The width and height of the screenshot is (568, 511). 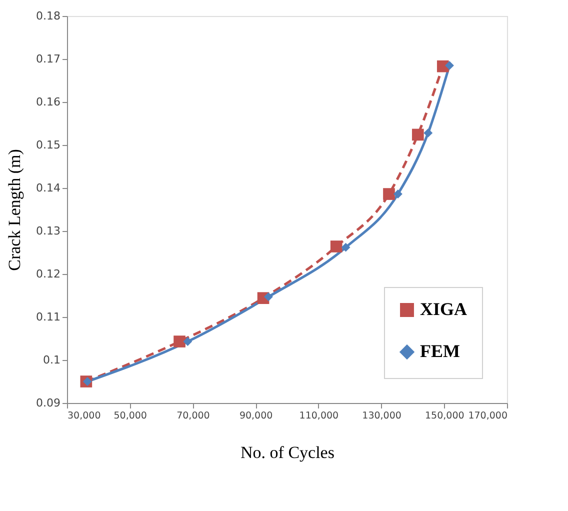 What do you see at coordinates (130, 416) in the screenshot?
I see `x-tick-label: 50,000` at bounding box center [130, 416].